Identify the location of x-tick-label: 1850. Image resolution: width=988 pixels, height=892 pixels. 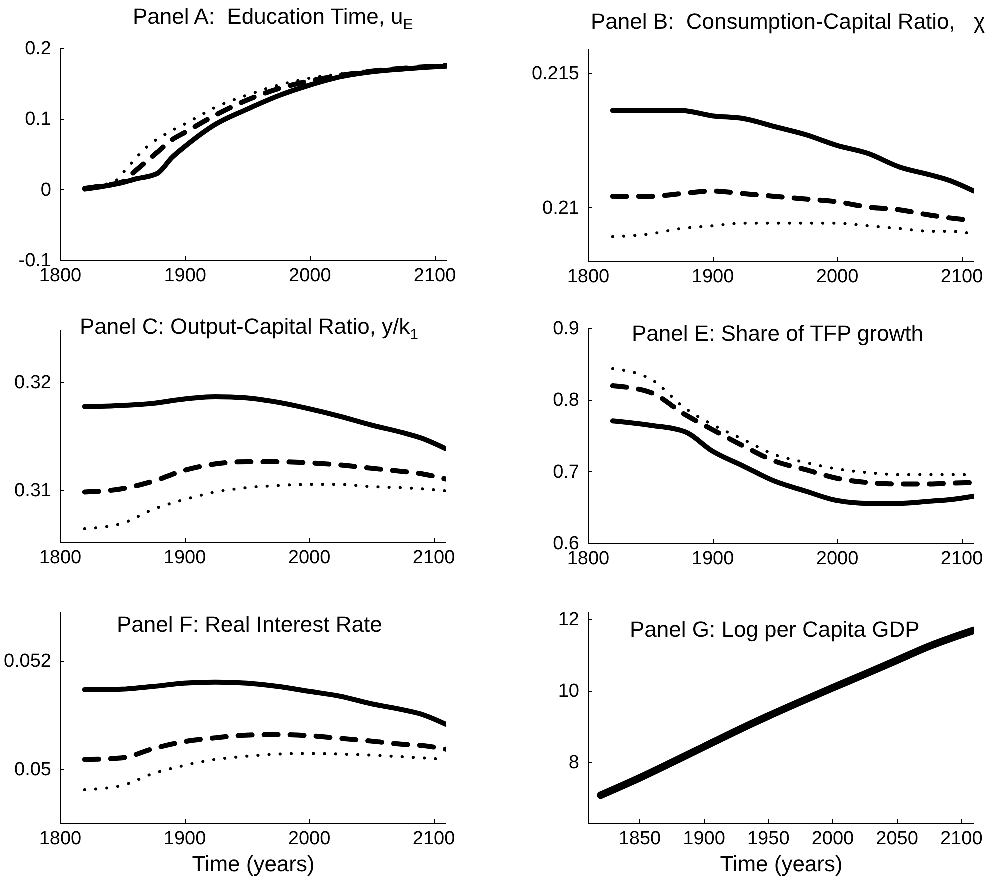
(640, 839).